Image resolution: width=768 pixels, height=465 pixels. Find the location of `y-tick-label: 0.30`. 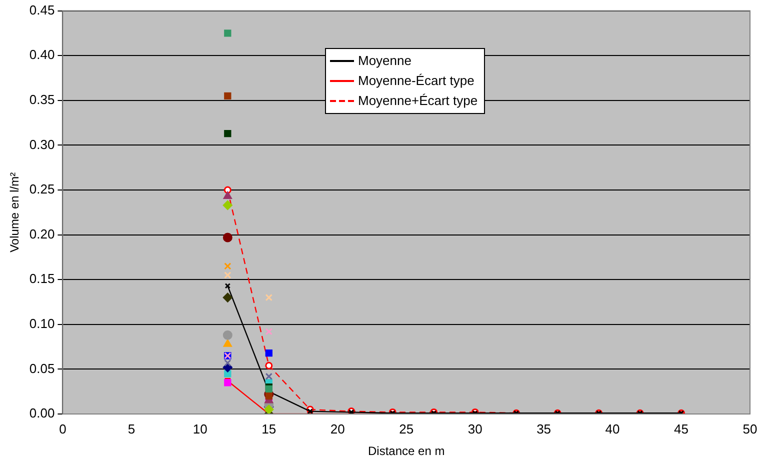

y-tick-label: 0.30 is located at coordinates (42, 144).